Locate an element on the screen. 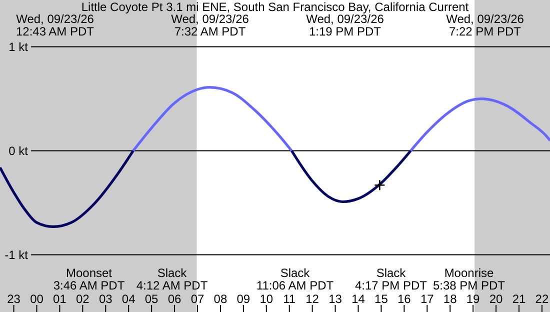 The image size is (550, 312). x-tick-label: 21 is located at coordinates (519, 299).